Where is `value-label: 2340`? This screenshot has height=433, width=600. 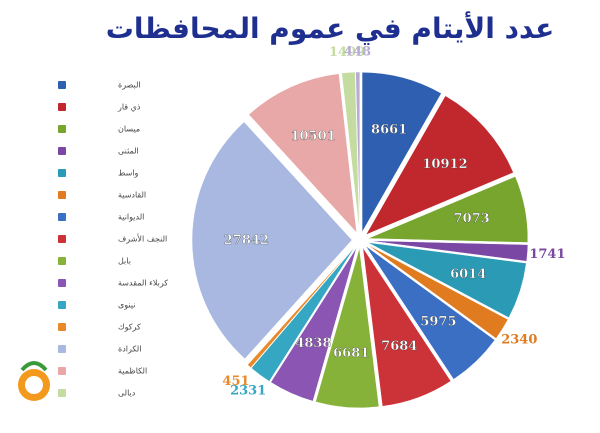
value-label: 2340 is located at coordinates (519, 339).